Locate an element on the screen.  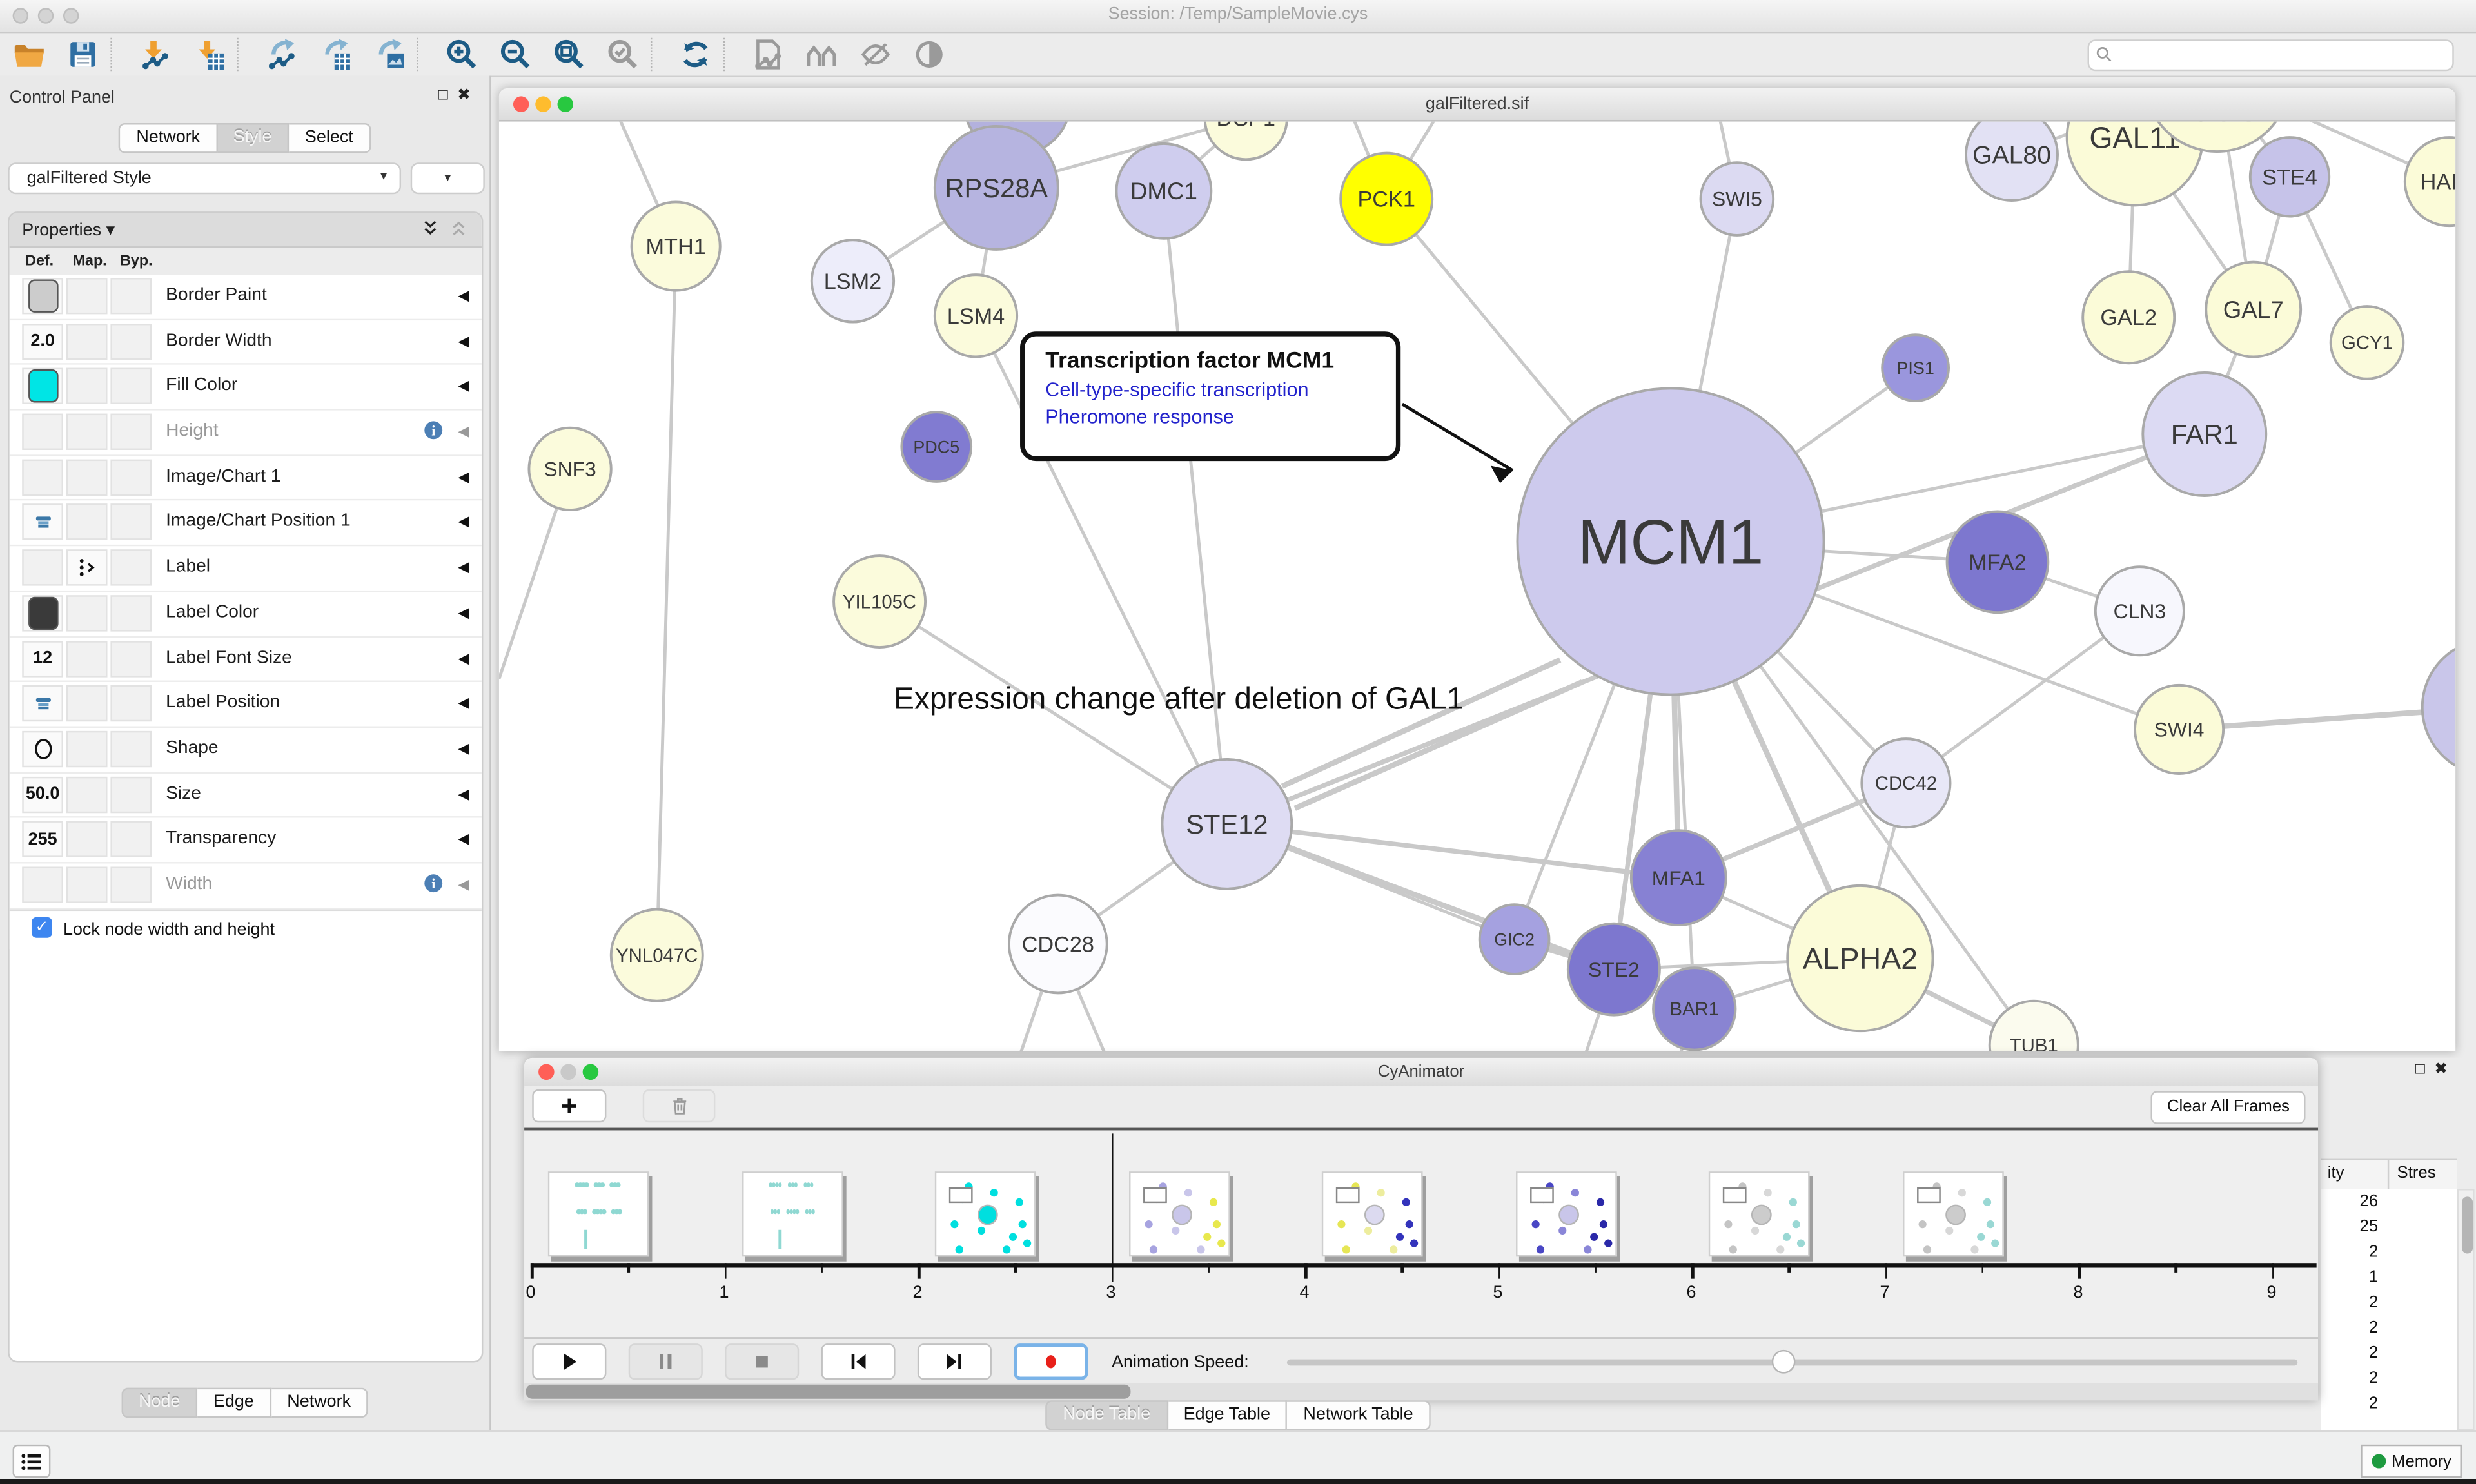
property-row-border-paint: Border Paint ◀ is located at coordinates (245, 297).